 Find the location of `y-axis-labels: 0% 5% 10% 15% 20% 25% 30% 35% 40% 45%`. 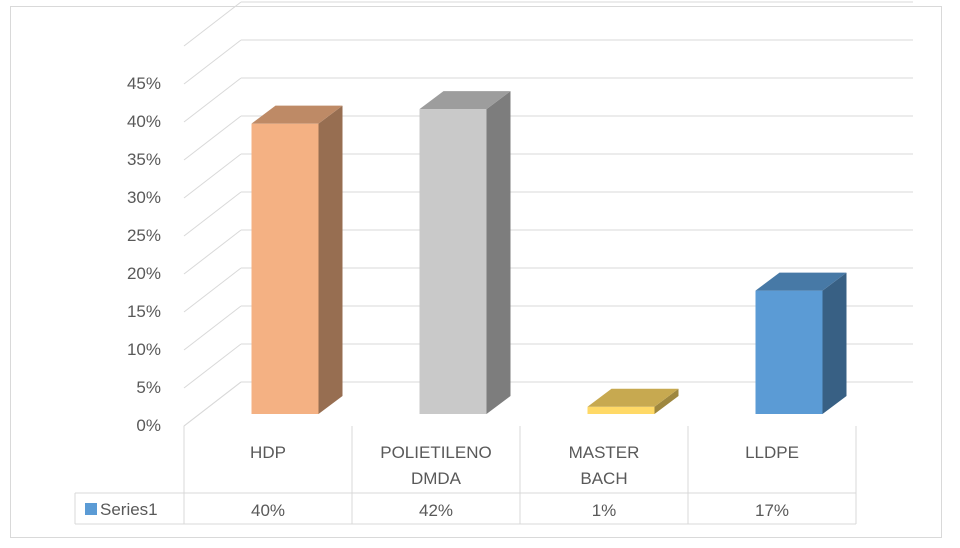

y-axis-labels: 0% 5% 10% 15% 20% 25% 30% 35% 40% 45% is located at coordinates (144, 254).